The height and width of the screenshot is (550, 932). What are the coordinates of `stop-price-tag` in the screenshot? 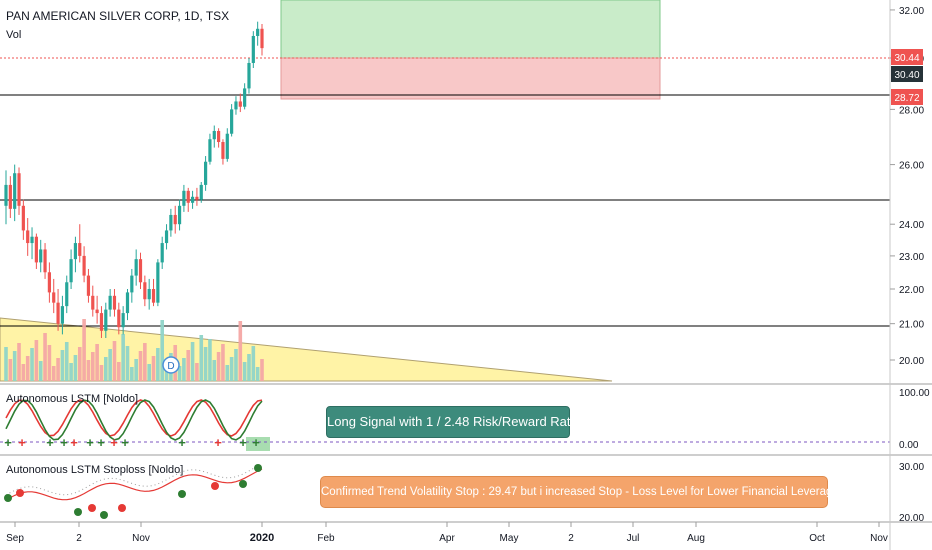 It's located at (907, 97).